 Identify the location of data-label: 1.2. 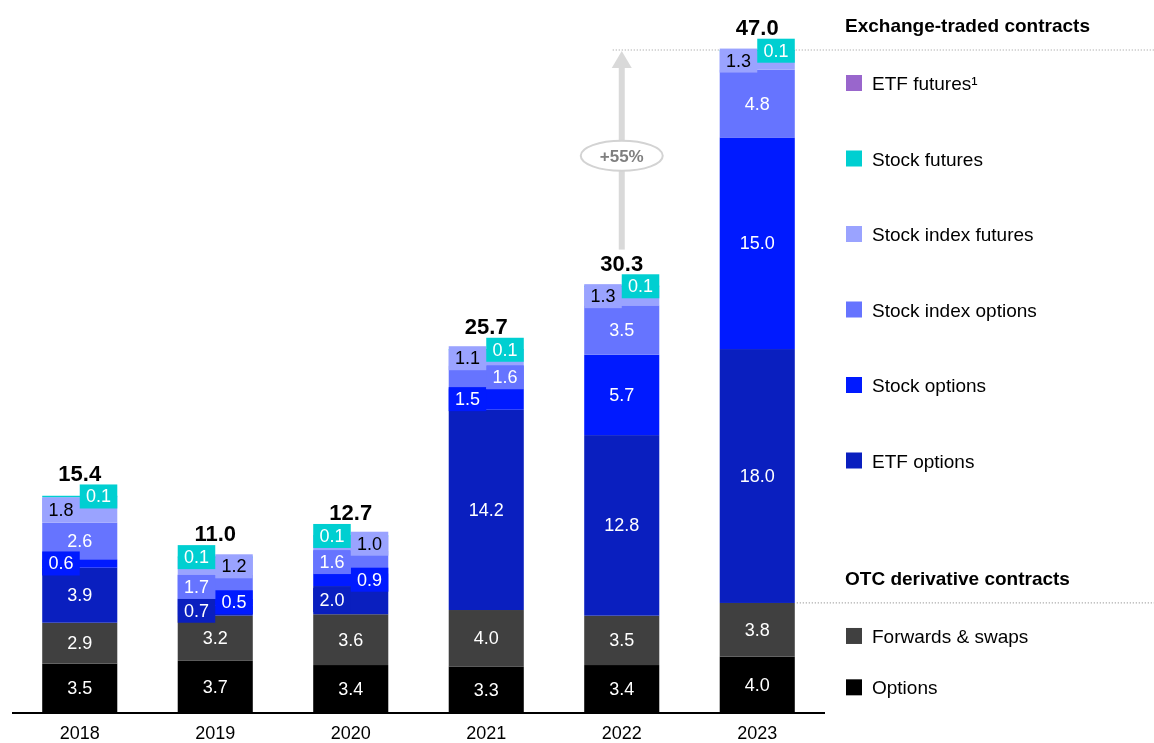
(234, 566).